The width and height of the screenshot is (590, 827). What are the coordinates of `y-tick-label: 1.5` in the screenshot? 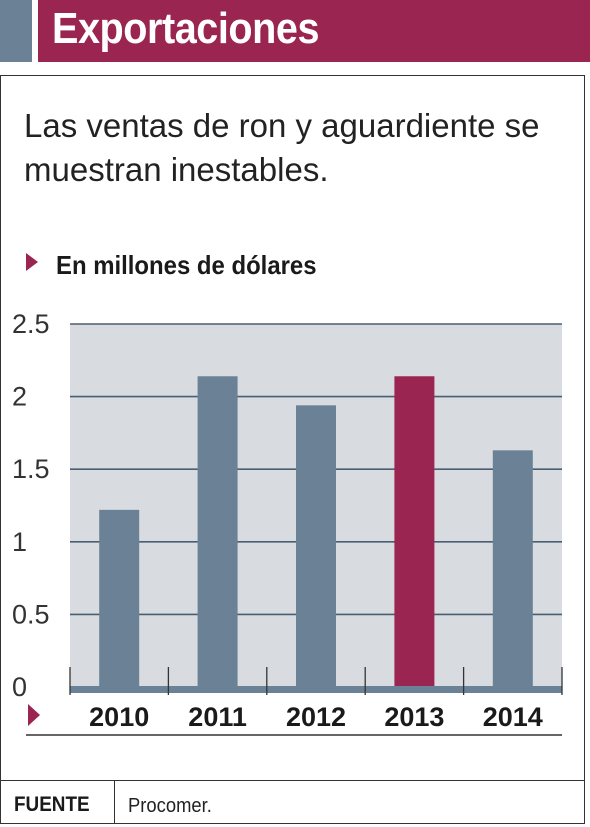 It's located at (31, 469).